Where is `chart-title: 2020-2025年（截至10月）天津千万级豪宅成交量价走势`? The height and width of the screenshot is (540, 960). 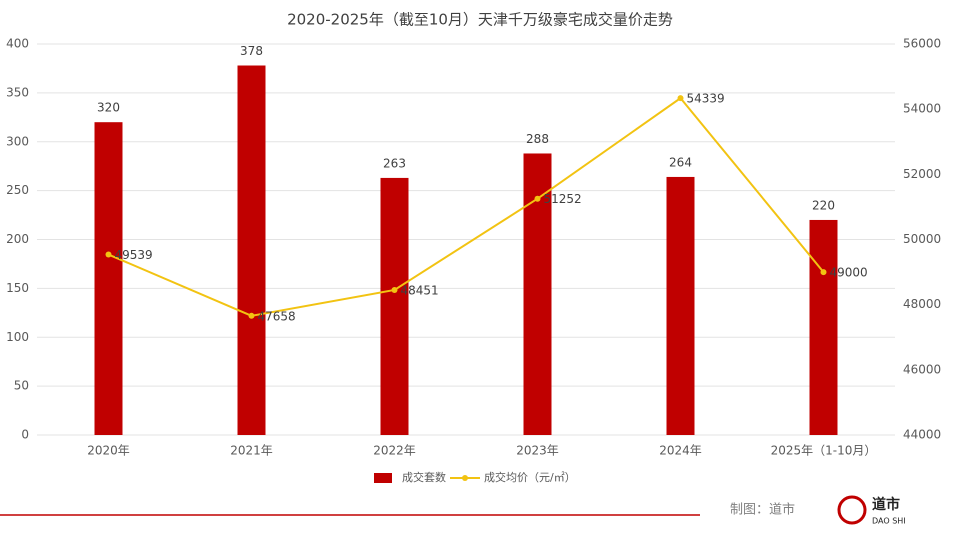
chart-title: 2020-2025年（截至10月）天津千万级豪宅成交量价走势 is located at coordinates (480, 20).